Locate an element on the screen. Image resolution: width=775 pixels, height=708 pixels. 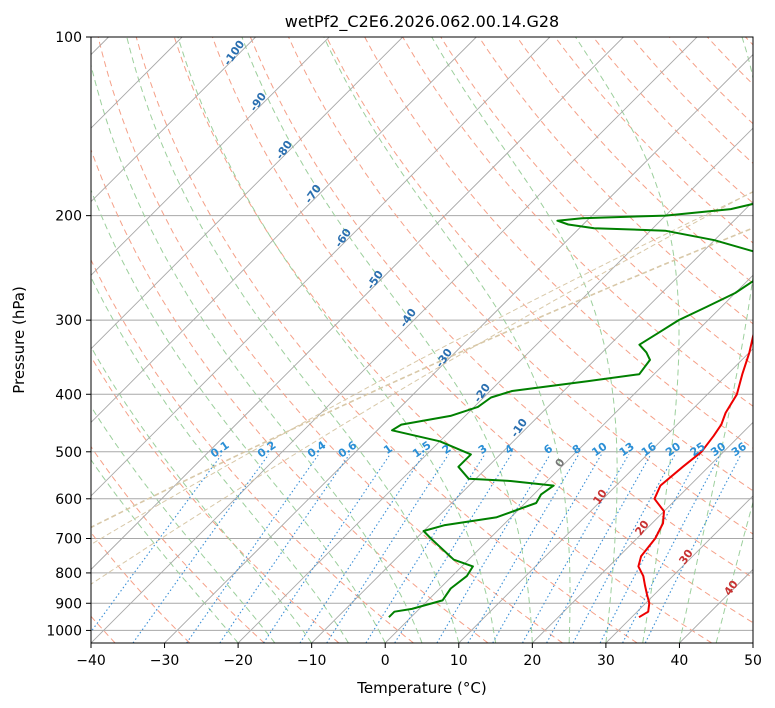
x-tick-label: 30 is located at coordinates (606, 661).